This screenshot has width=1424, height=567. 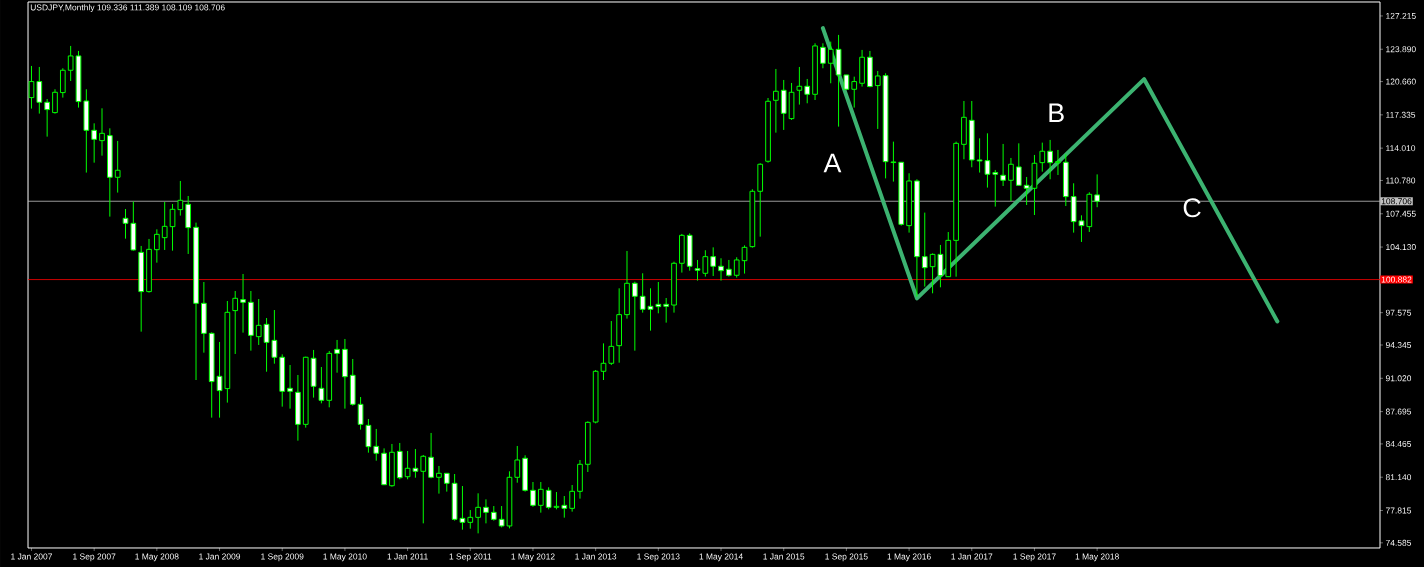 What do you see at coordinates (1097, 557) in the screenshot?
I see `x-tick-label: 1 May 2018` at bounding box center [1097, 557].